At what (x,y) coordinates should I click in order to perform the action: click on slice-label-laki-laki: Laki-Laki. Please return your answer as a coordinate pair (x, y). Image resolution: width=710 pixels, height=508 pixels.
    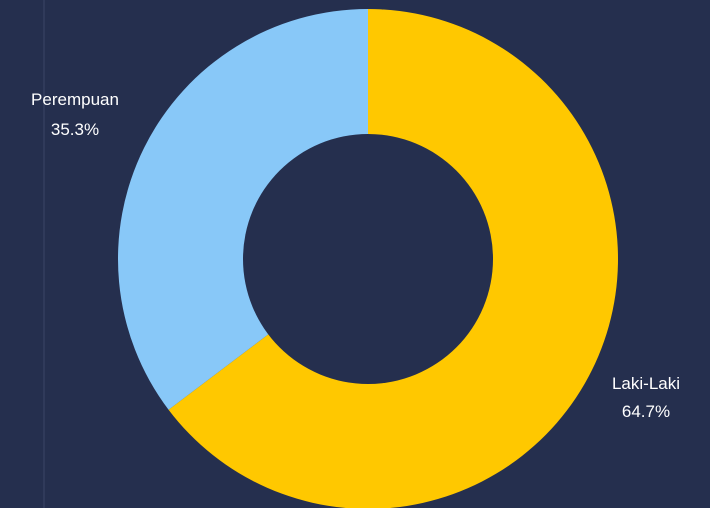
    Looking at the image, I should click on (646, 383).